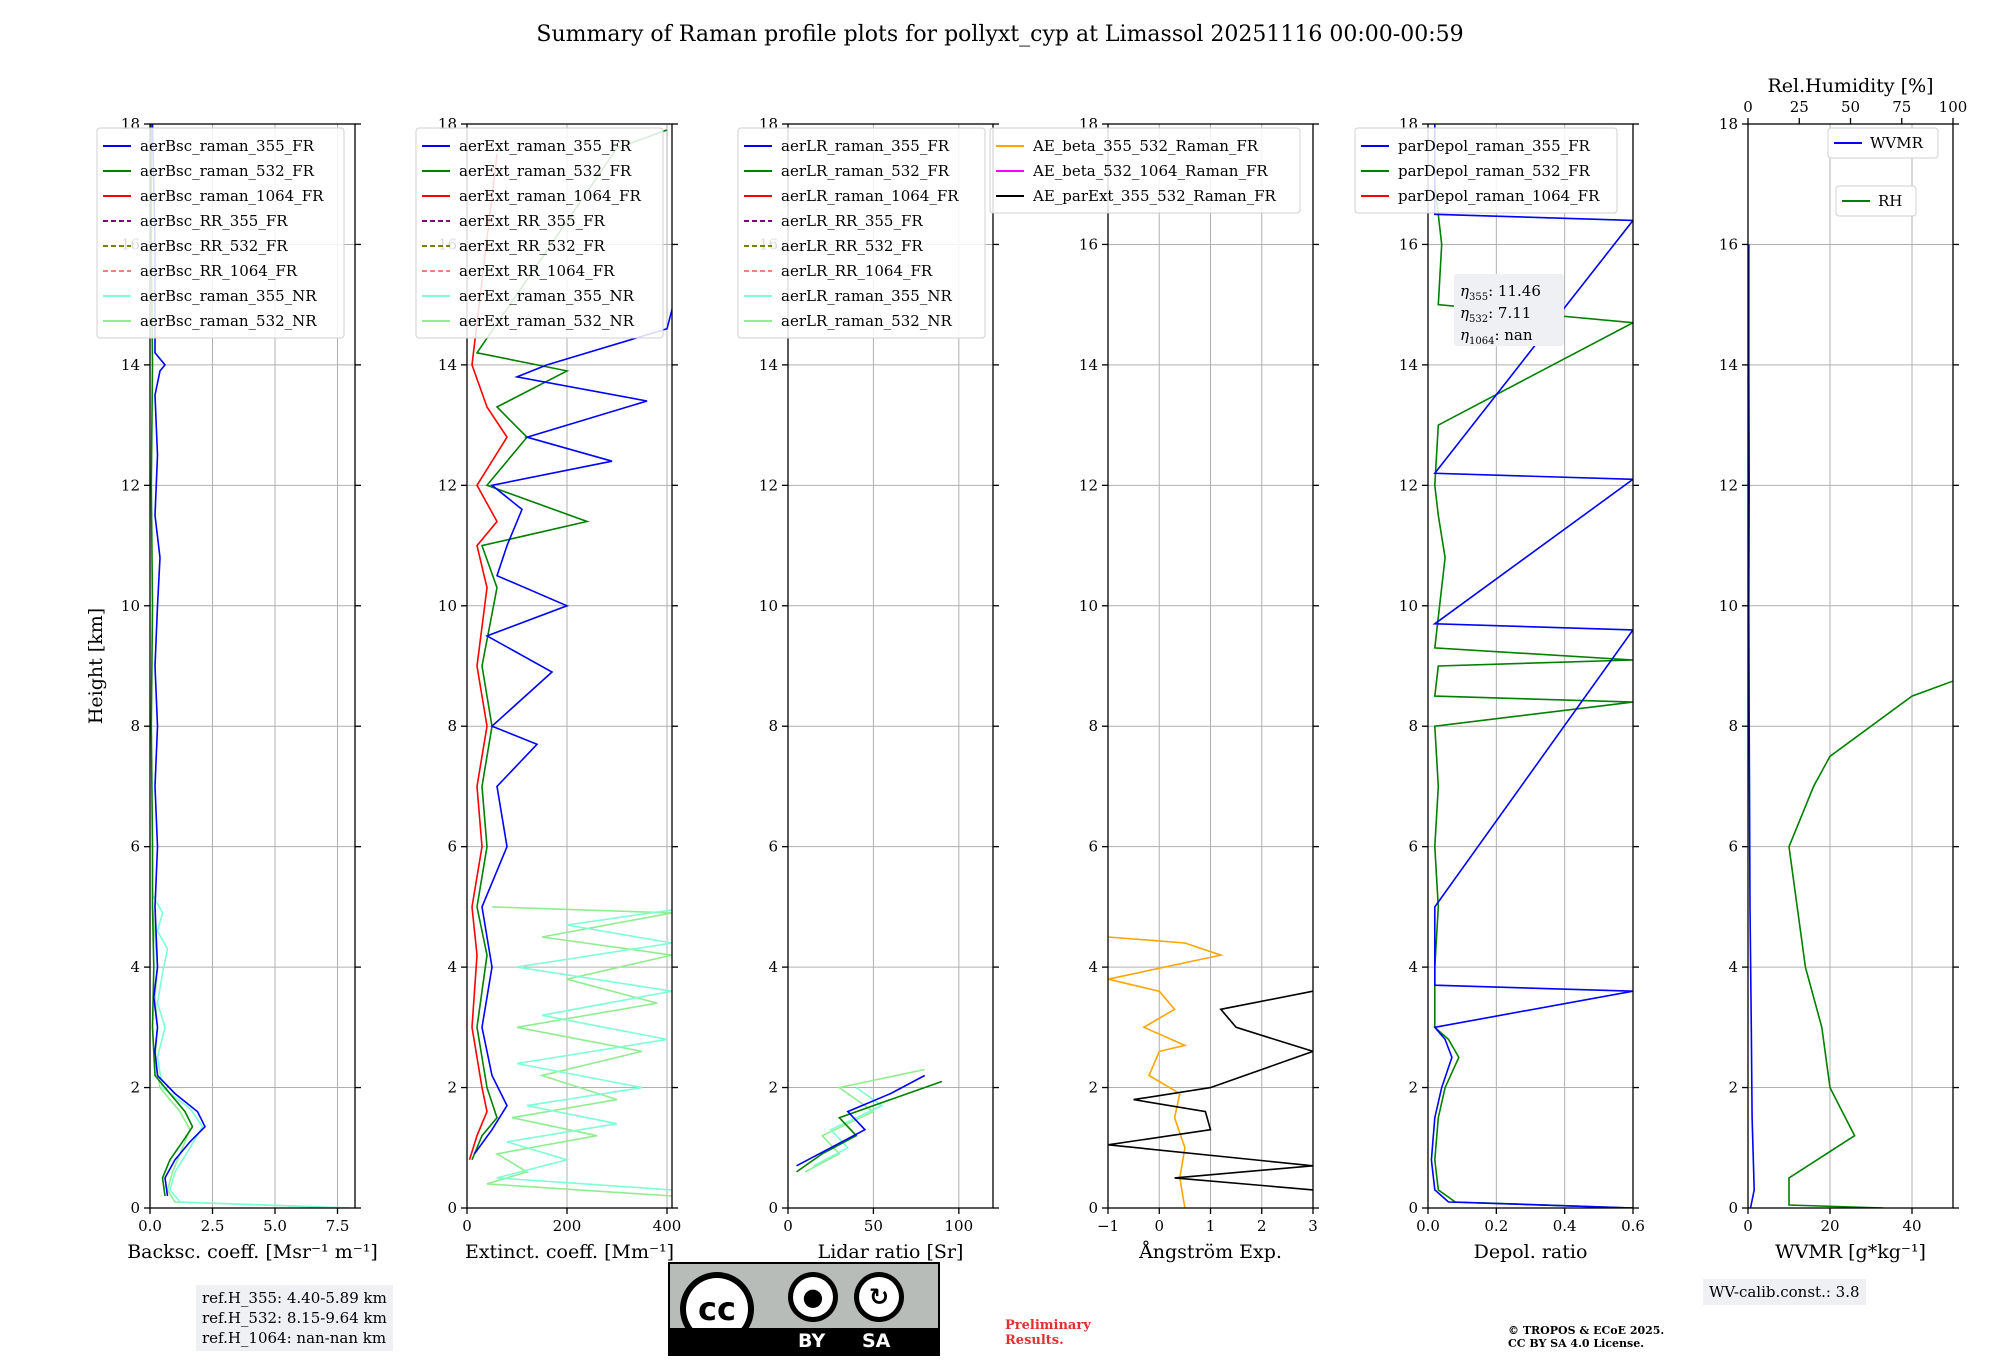 The image size is (2000, 1360). I want to click on wv-calib-text: WV-calib.const.: 3.8, so click(1784, 1292).